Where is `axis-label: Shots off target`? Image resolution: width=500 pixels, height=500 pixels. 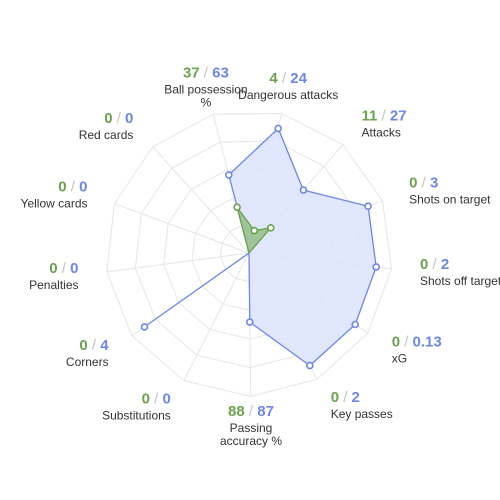 axis-label: Shots off target is located at coordinates (460, 281).